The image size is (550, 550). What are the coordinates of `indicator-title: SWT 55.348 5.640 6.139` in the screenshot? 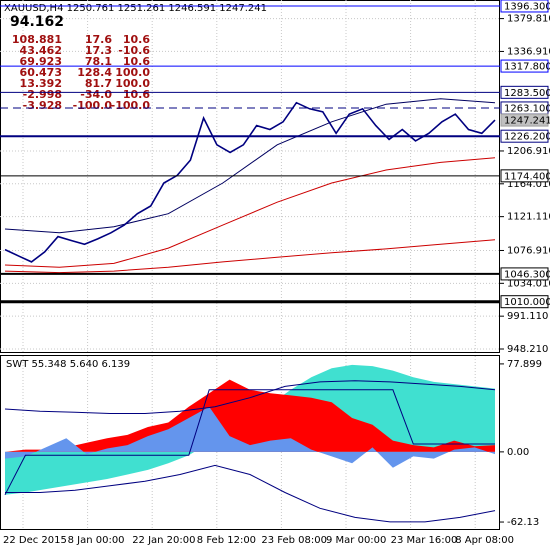 It's located at (68, 364).